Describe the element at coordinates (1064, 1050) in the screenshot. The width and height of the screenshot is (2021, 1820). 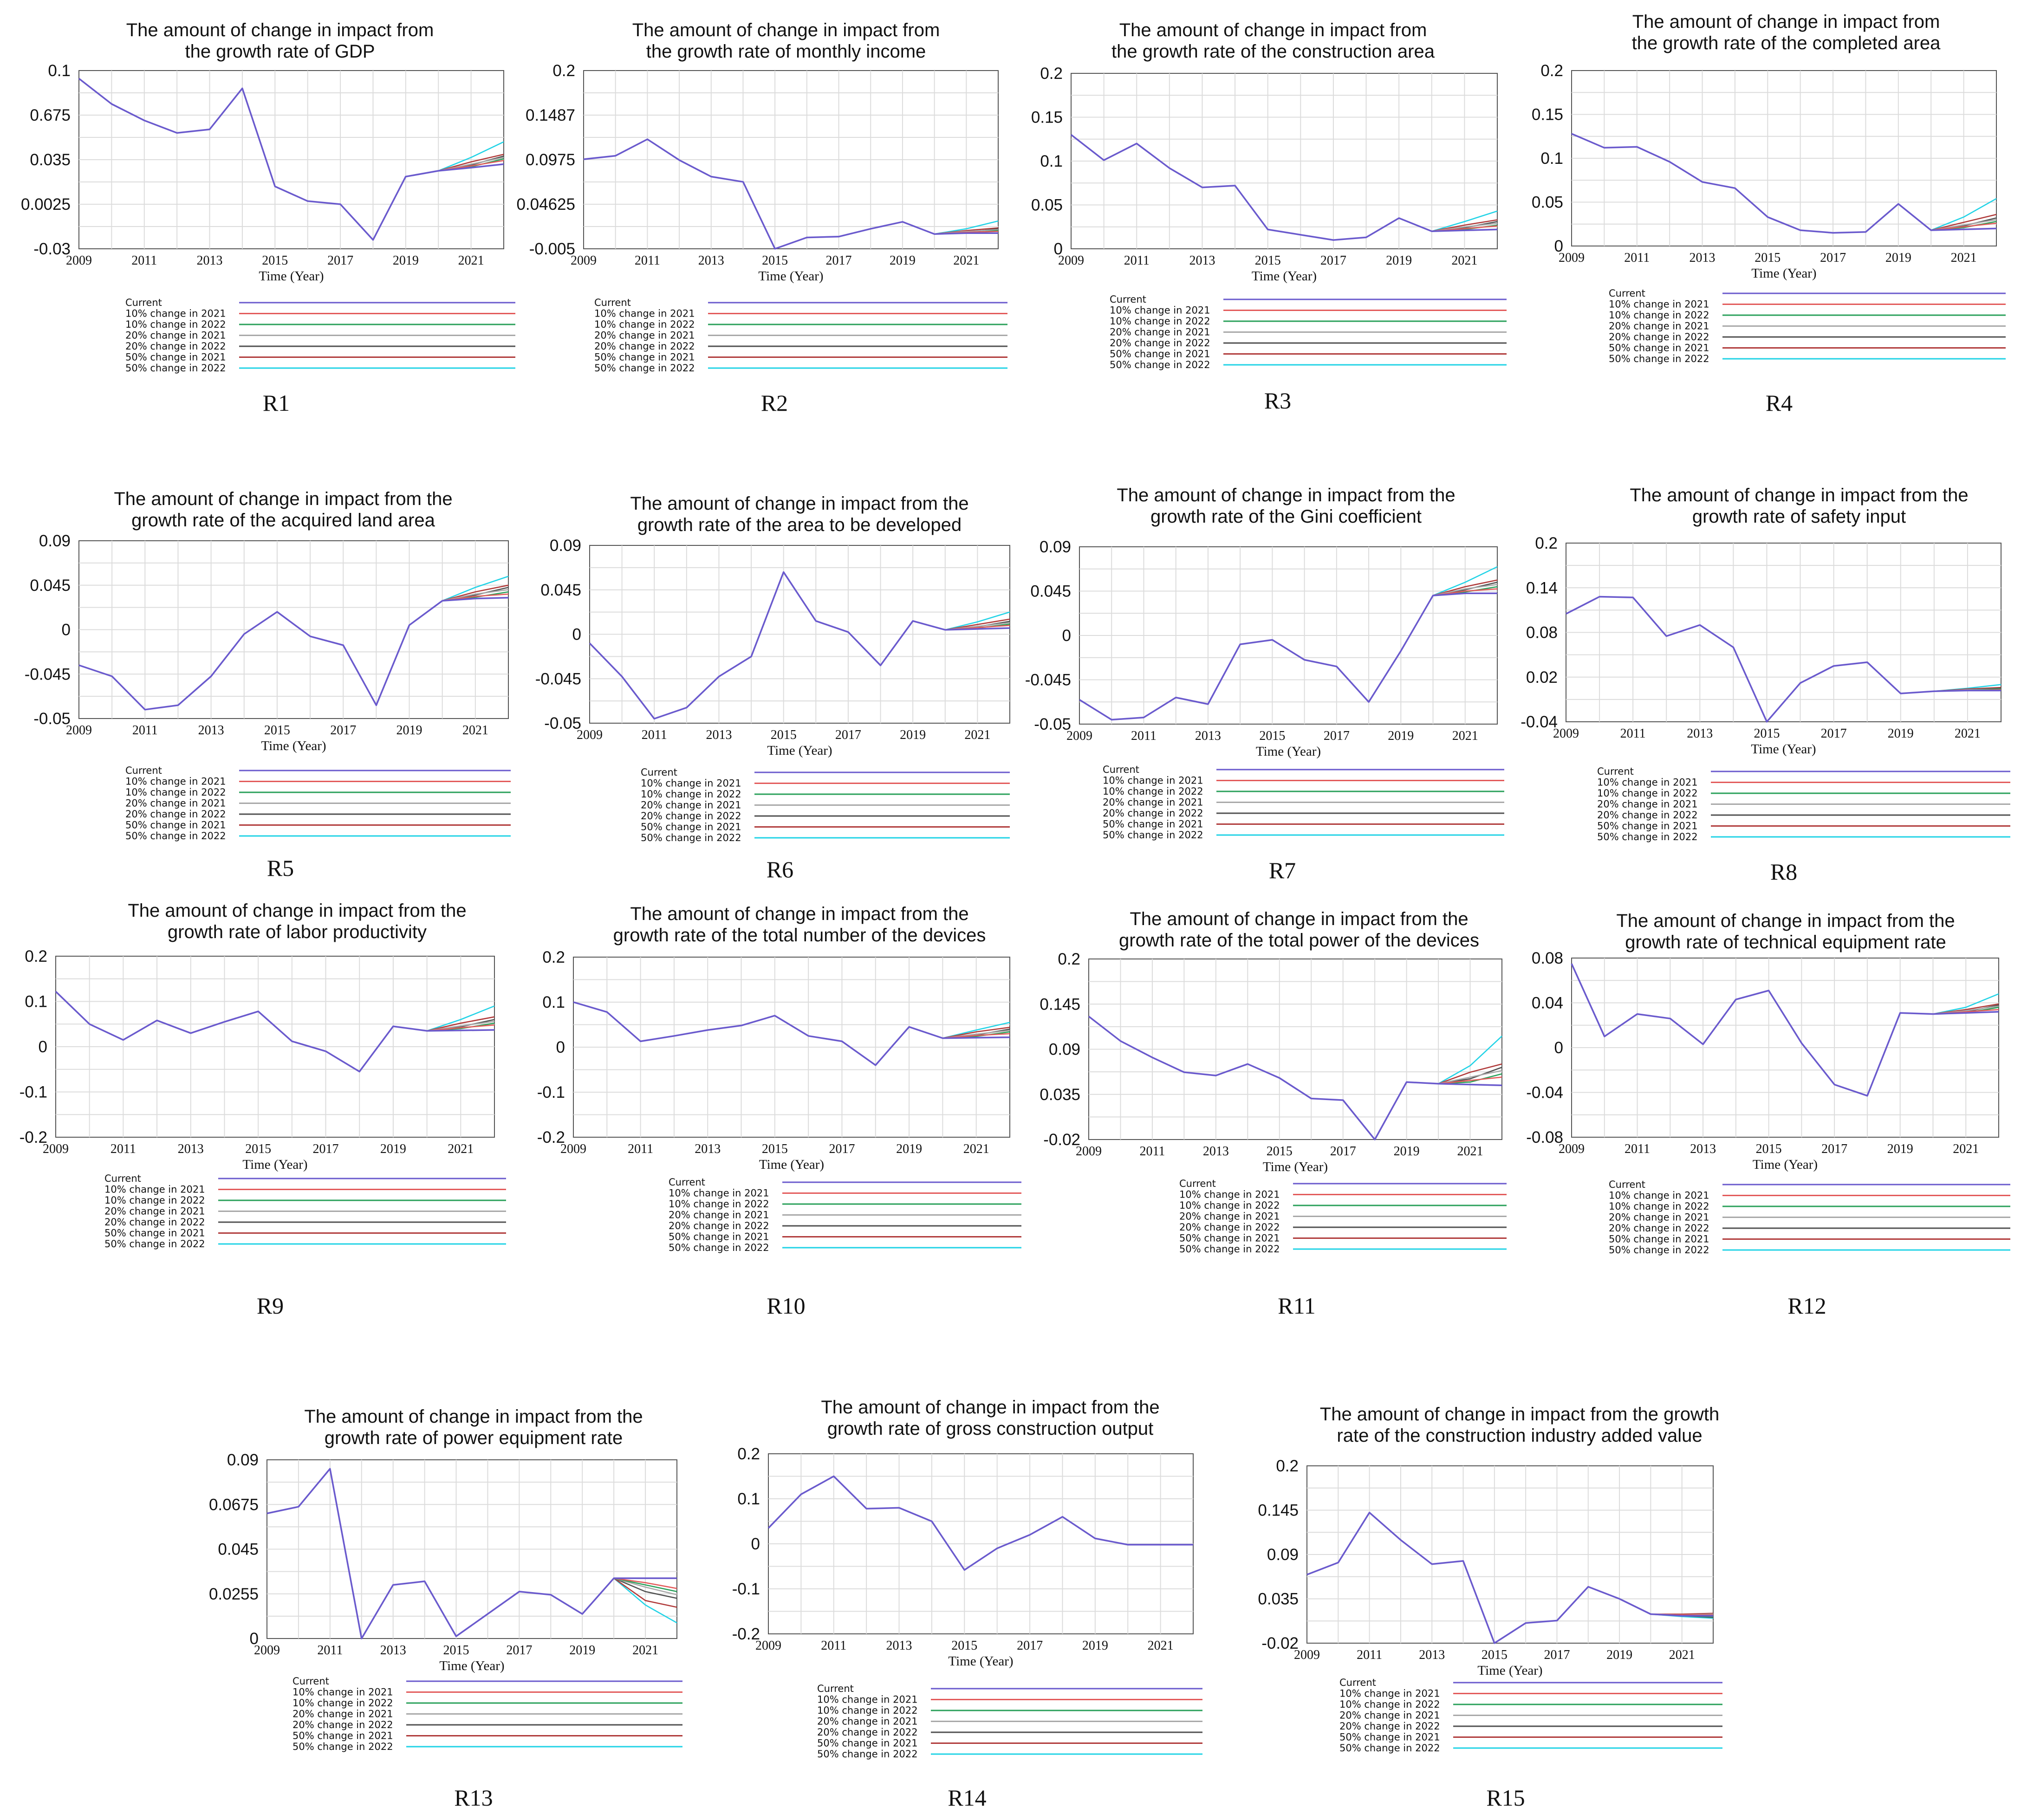
I see `y-tick-label: 0.09` at that location.